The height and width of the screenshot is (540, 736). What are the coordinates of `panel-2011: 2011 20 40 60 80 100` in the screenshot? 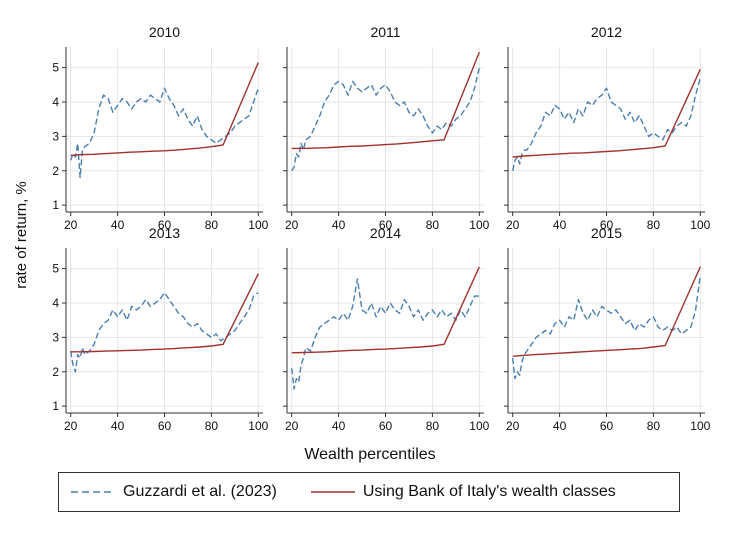 It's located at (386, 128).